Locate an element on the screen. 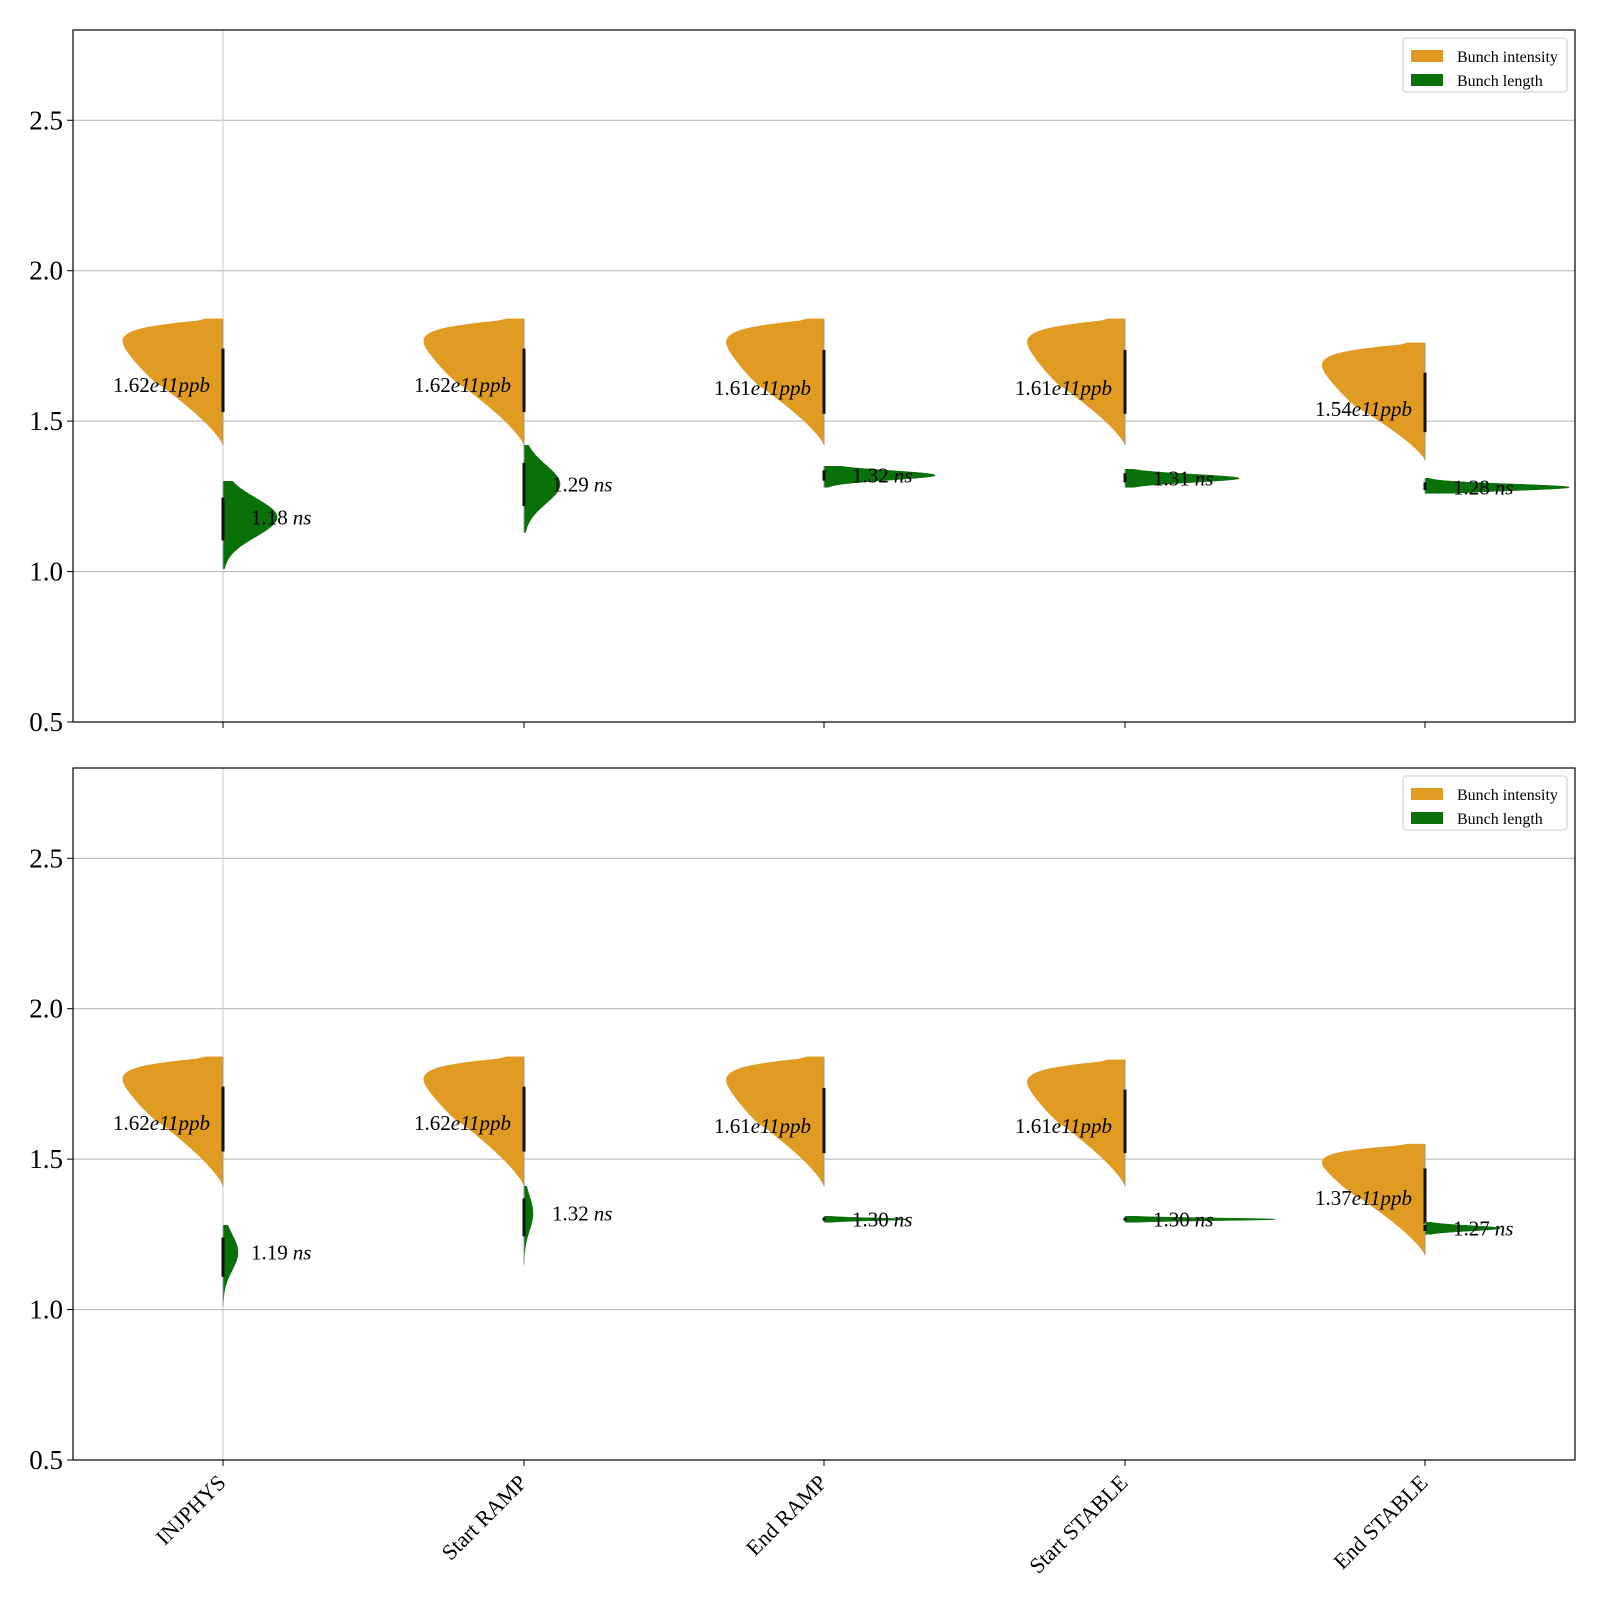  value-label: 1.27 ns is located at coordinates (1483, 1228).